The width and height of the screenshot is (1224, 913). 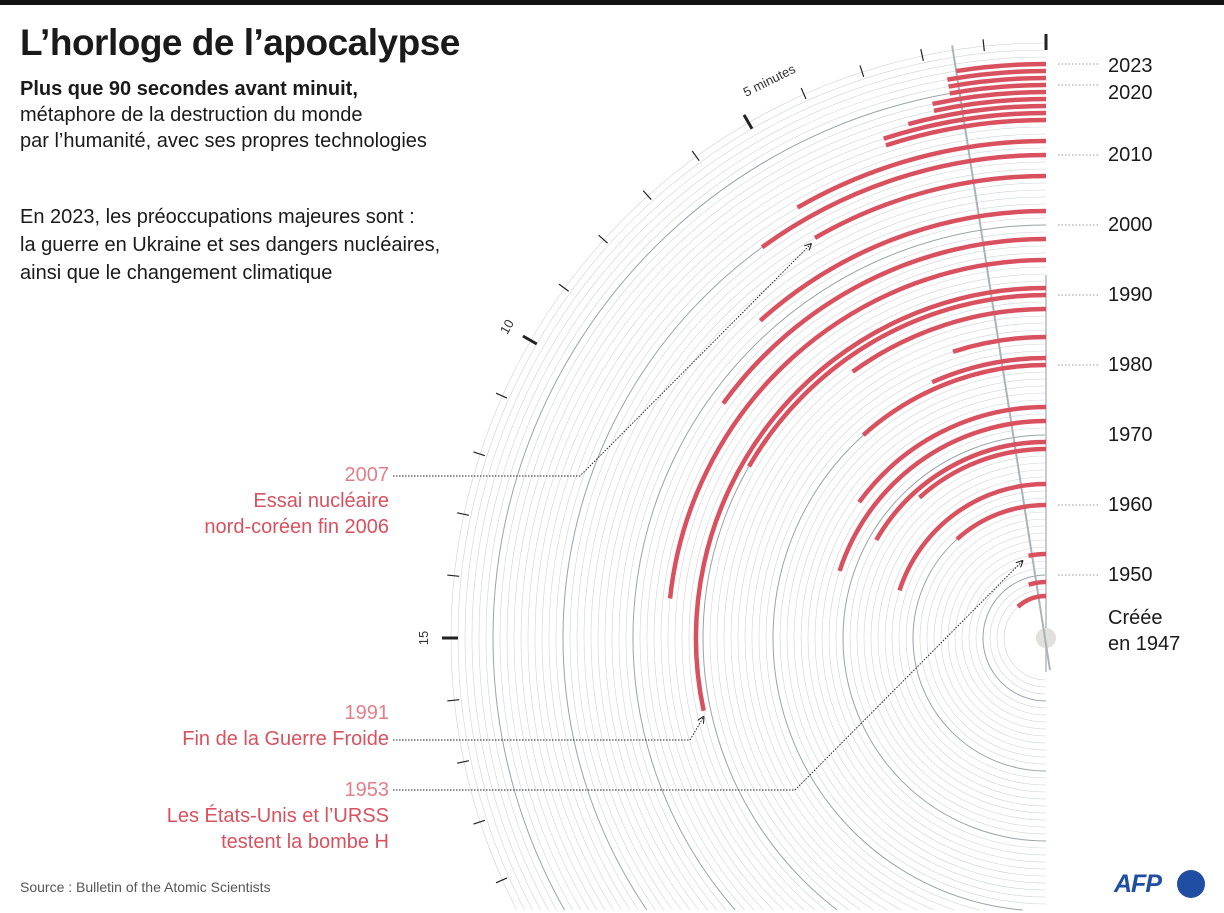 I want to click on annotation-text: testent la bombe H, so click(x=305, y=842).